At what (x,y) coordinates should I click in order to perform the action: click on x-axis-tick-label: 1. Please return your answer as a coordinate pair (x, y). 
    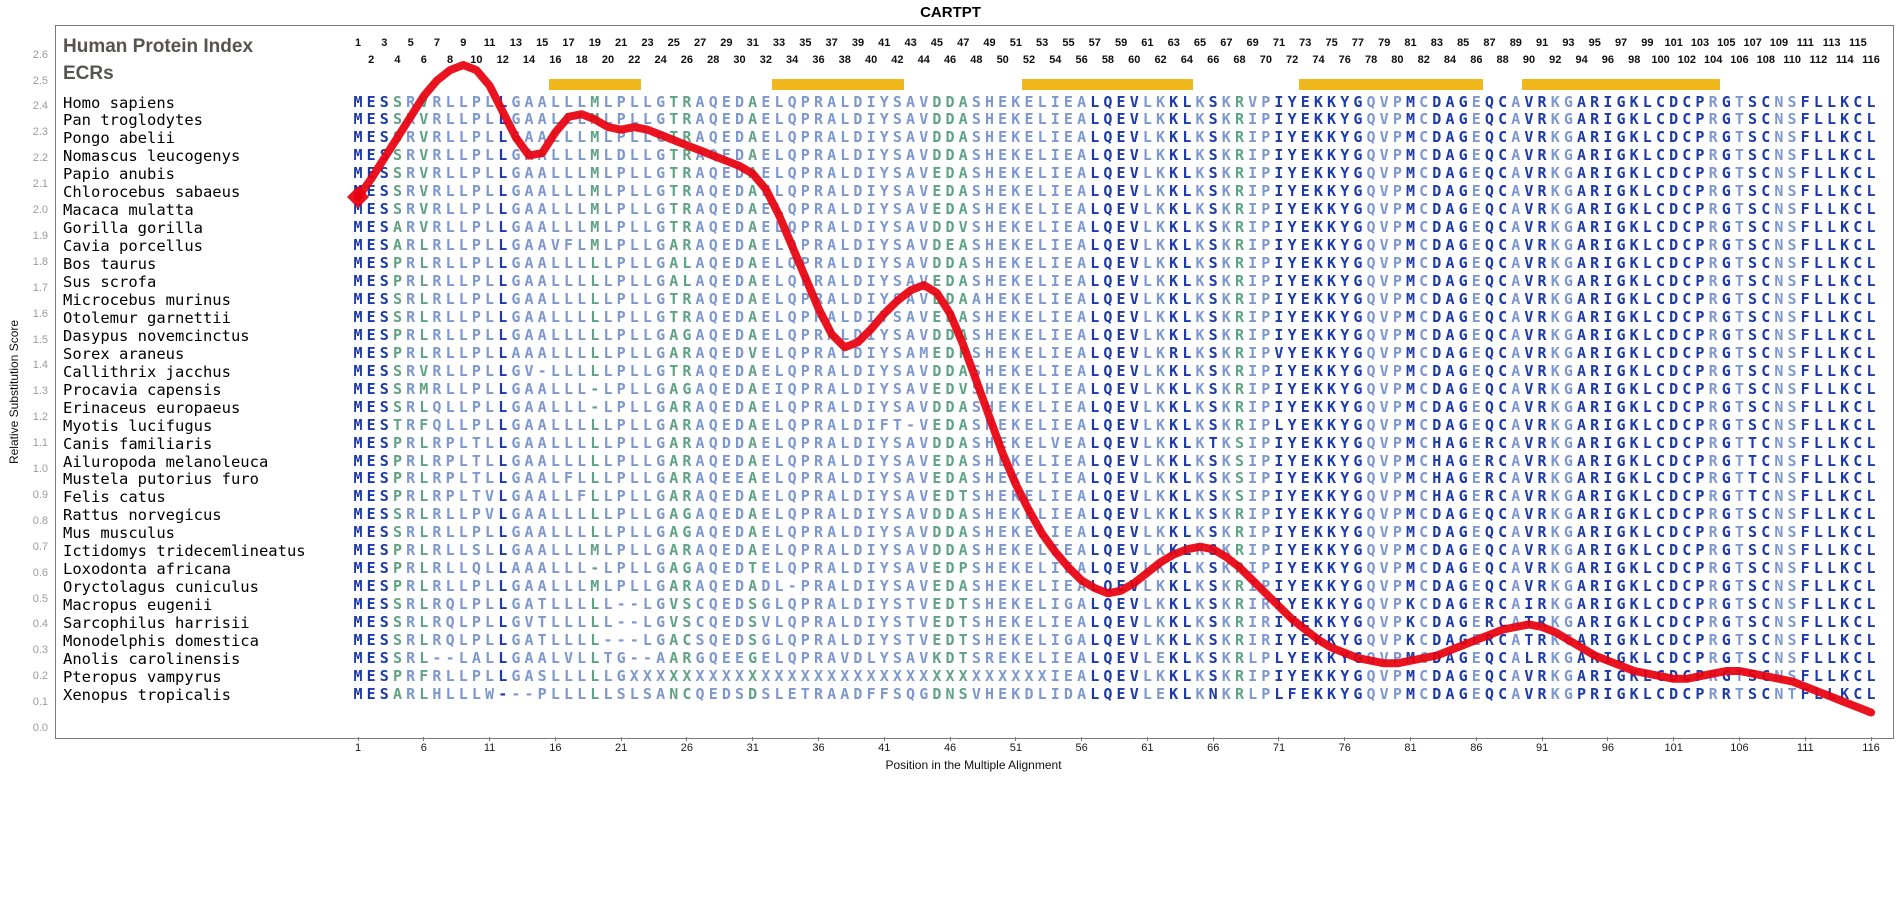
    Looking at the image, I should click on (358, 748).